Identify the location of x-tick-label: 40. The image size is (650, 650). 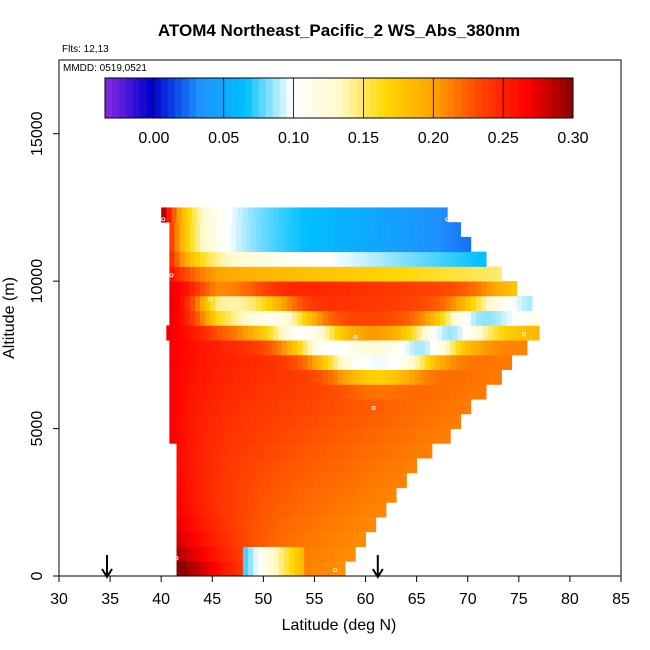
(161, 599).